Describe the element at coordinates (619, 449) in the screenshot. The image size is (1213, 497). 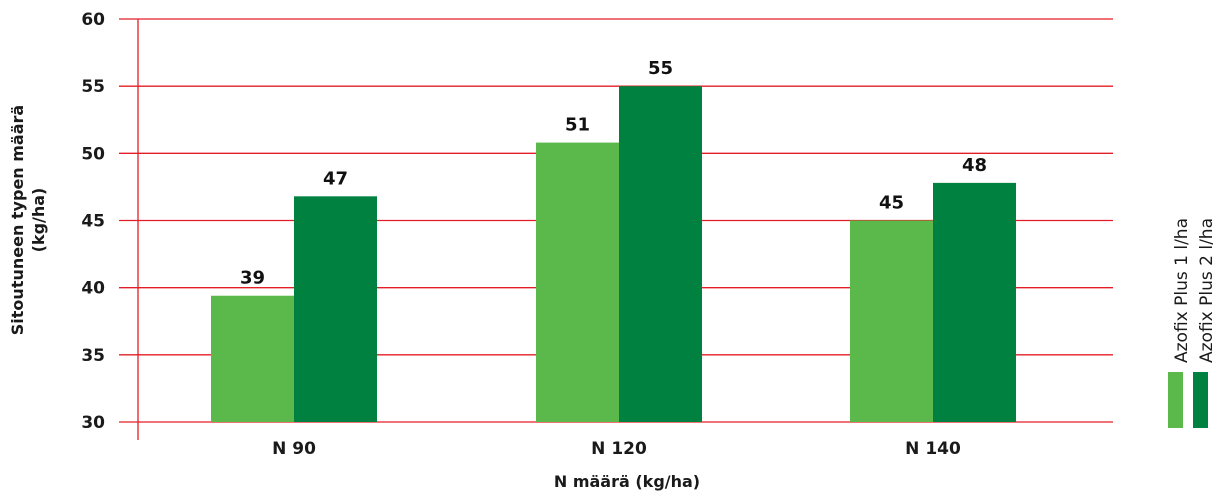
I see `category-label: N 120` at that location.